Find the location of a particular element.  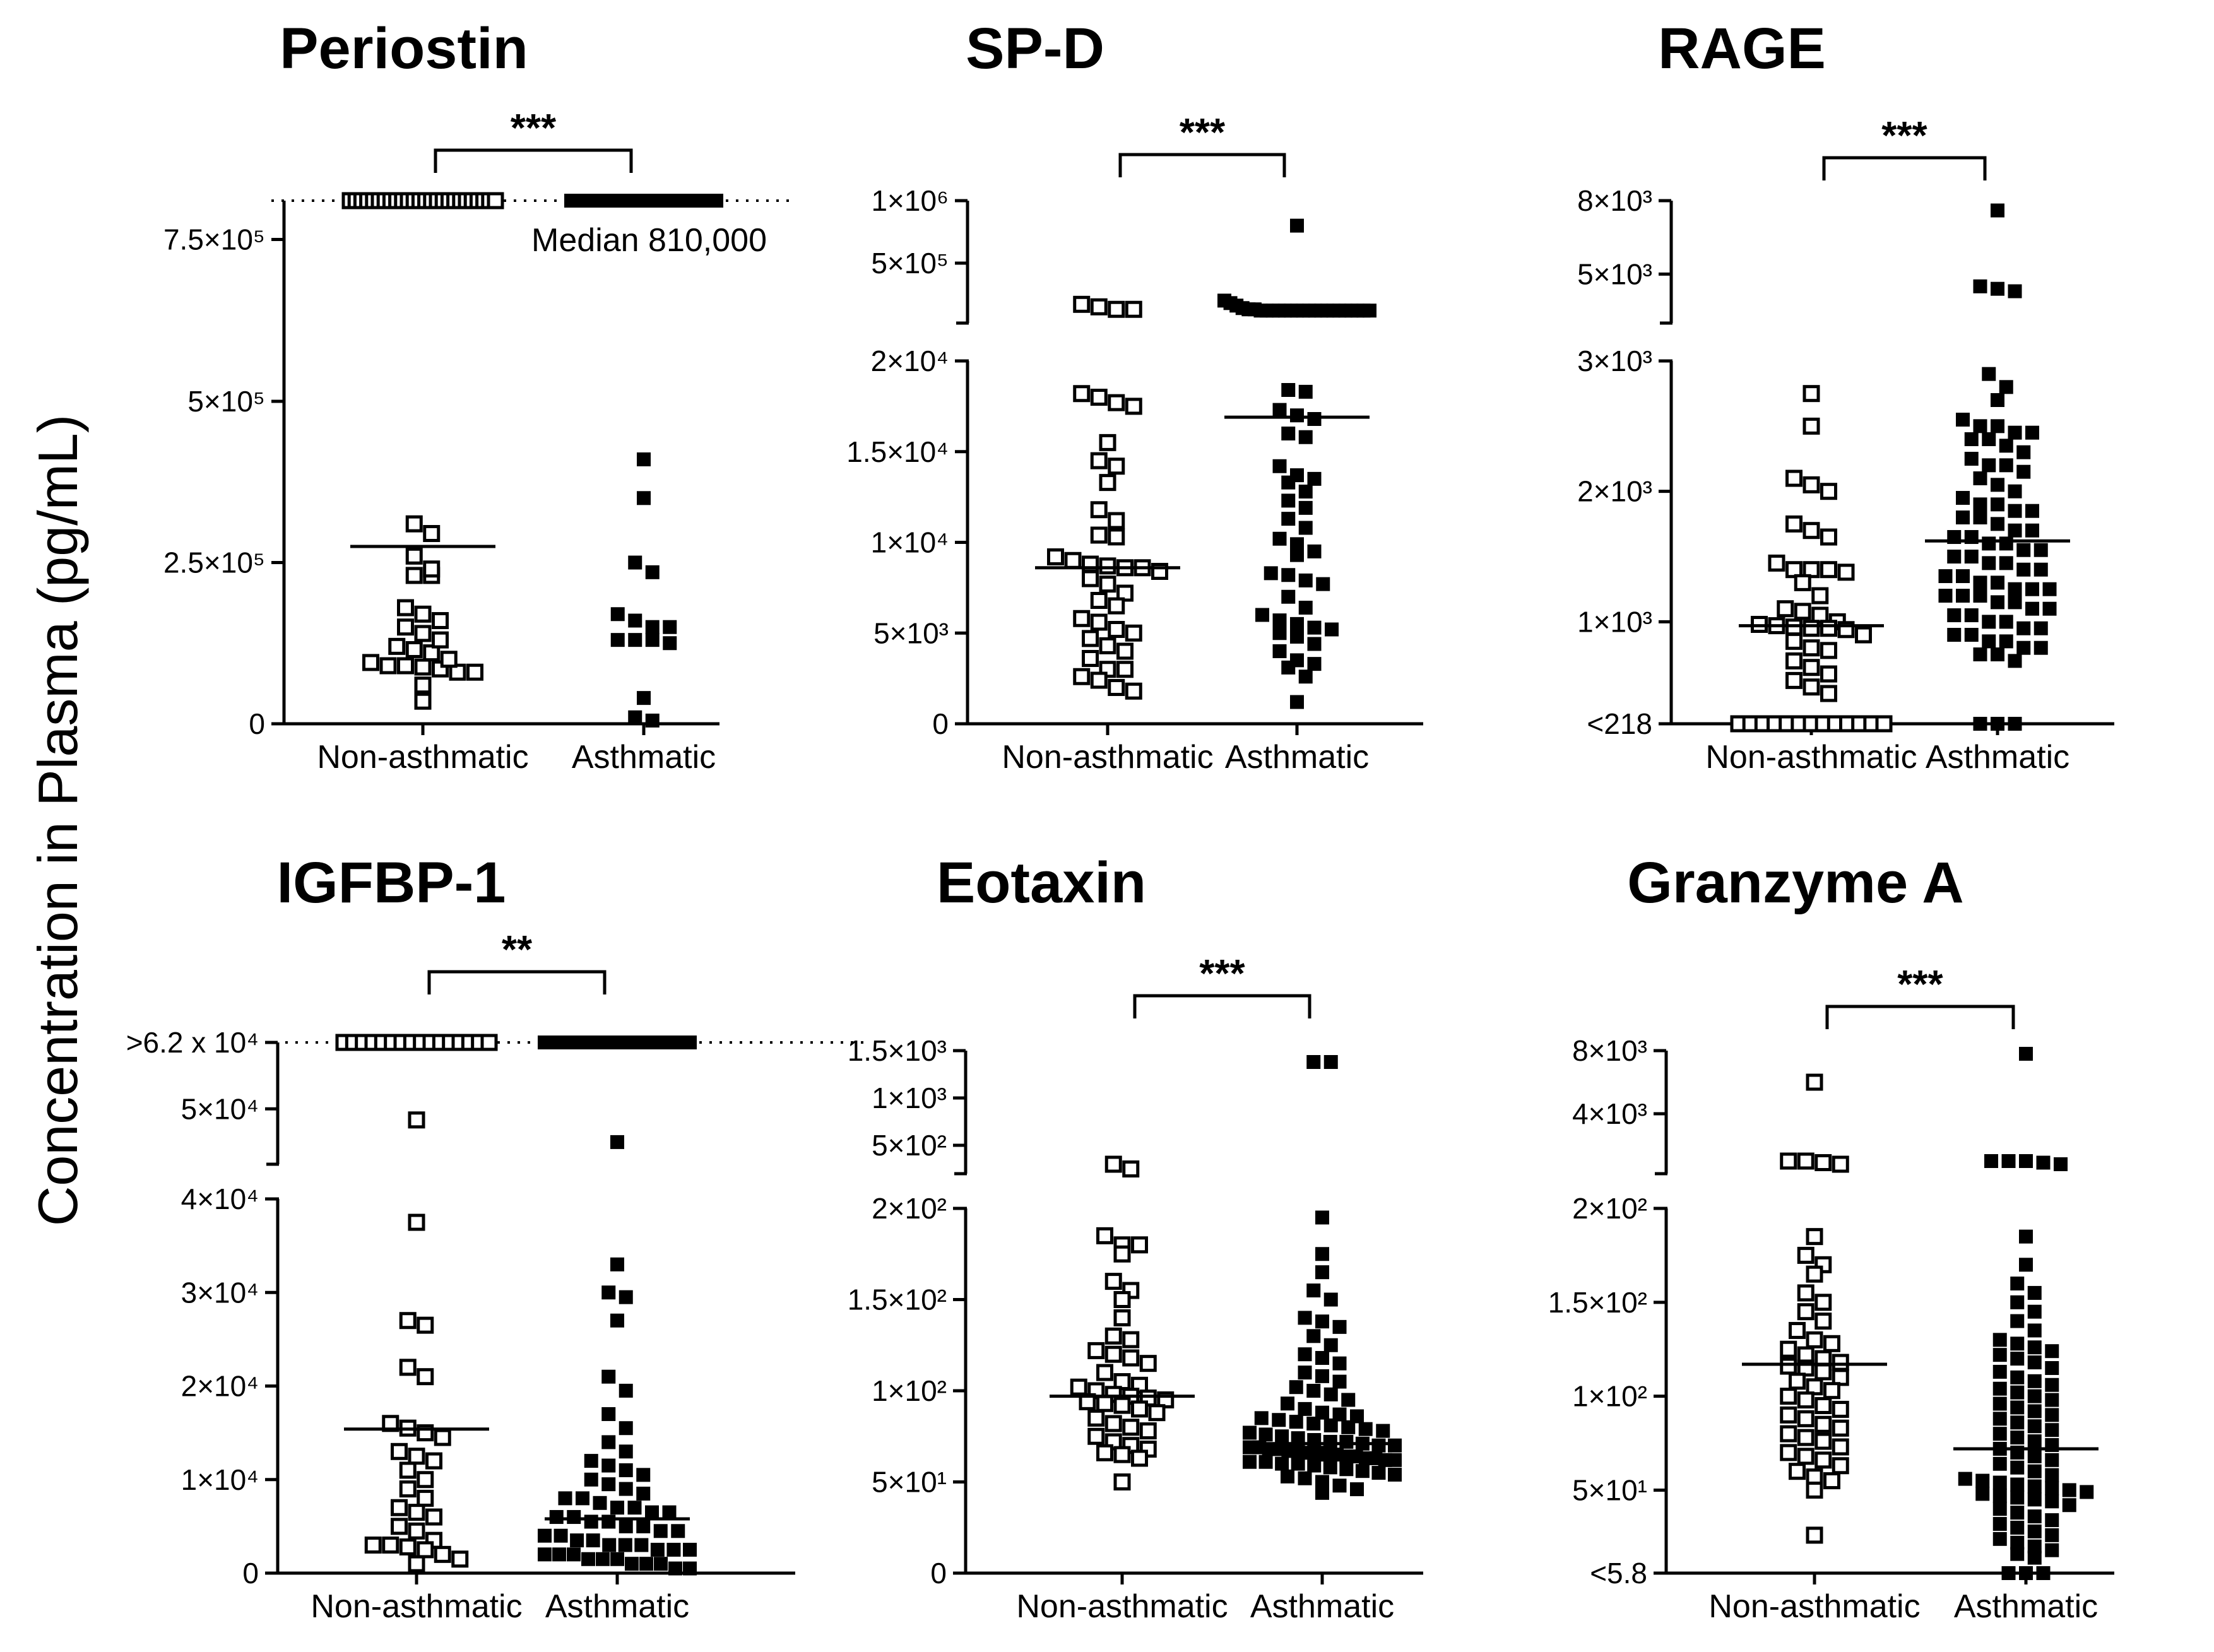

y-tick-label: 7.5×10⁵ is located at coordinates (214, 239).